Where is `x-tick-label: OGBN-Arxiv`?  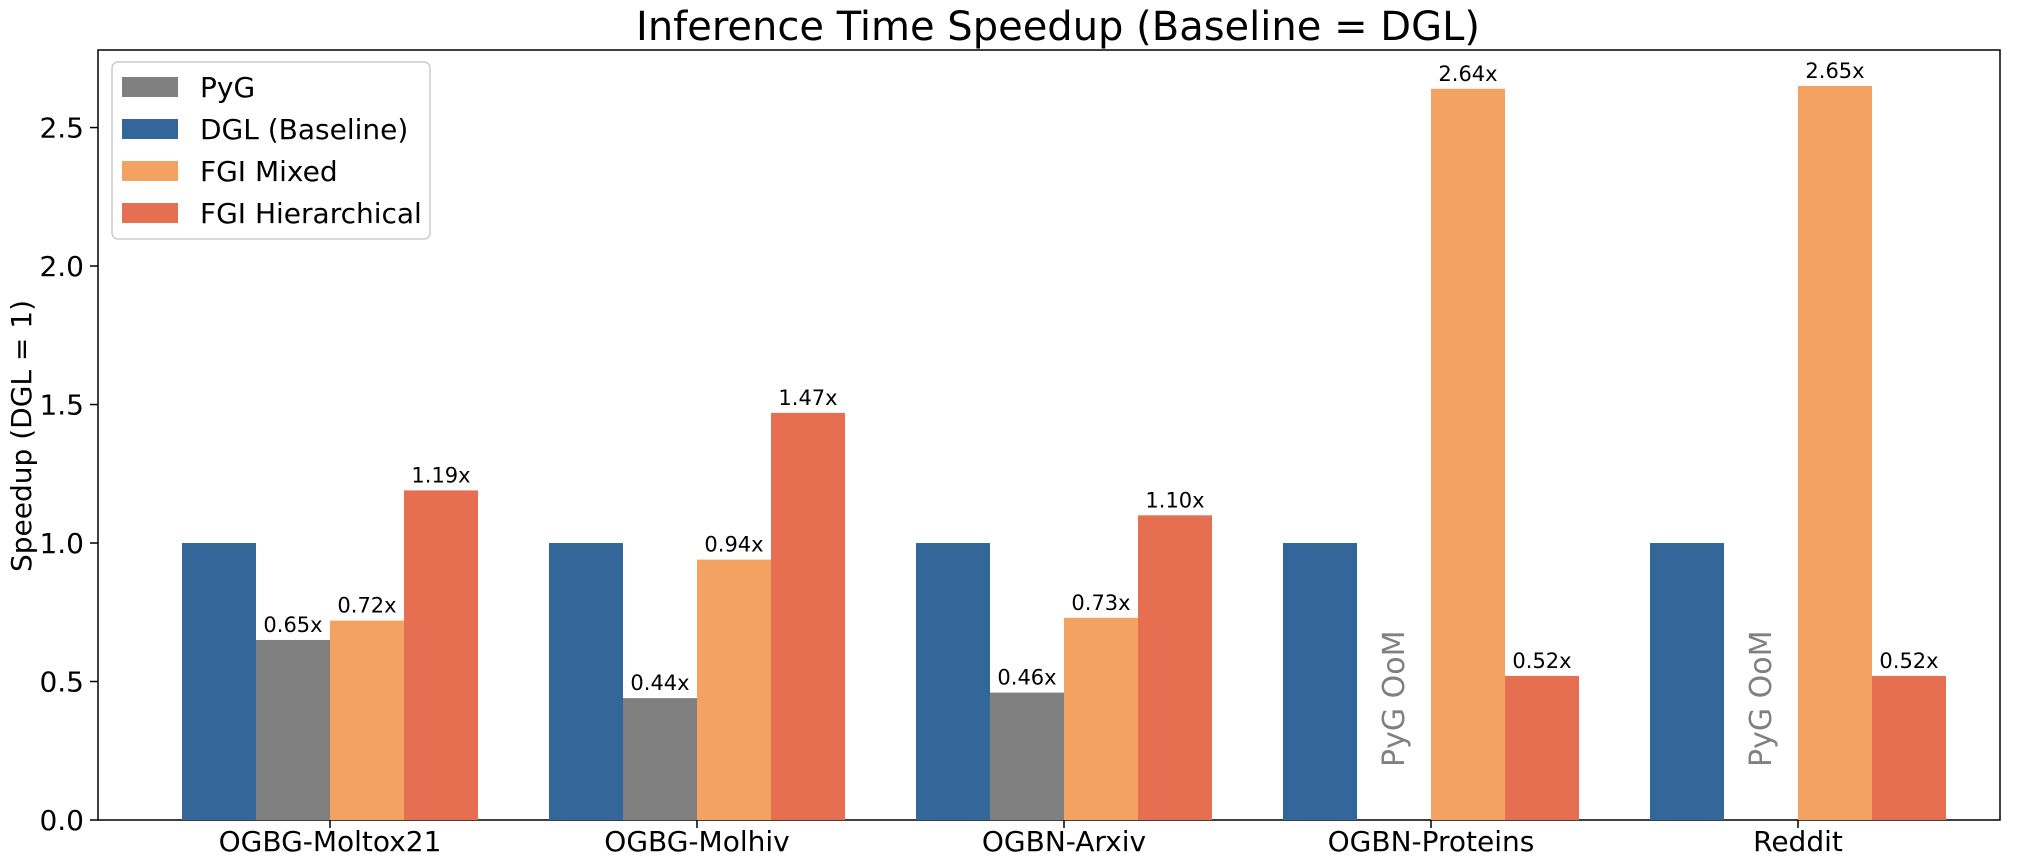 x-tick-label: OGBN-Arxiv is located at coordinates (1064, 841).